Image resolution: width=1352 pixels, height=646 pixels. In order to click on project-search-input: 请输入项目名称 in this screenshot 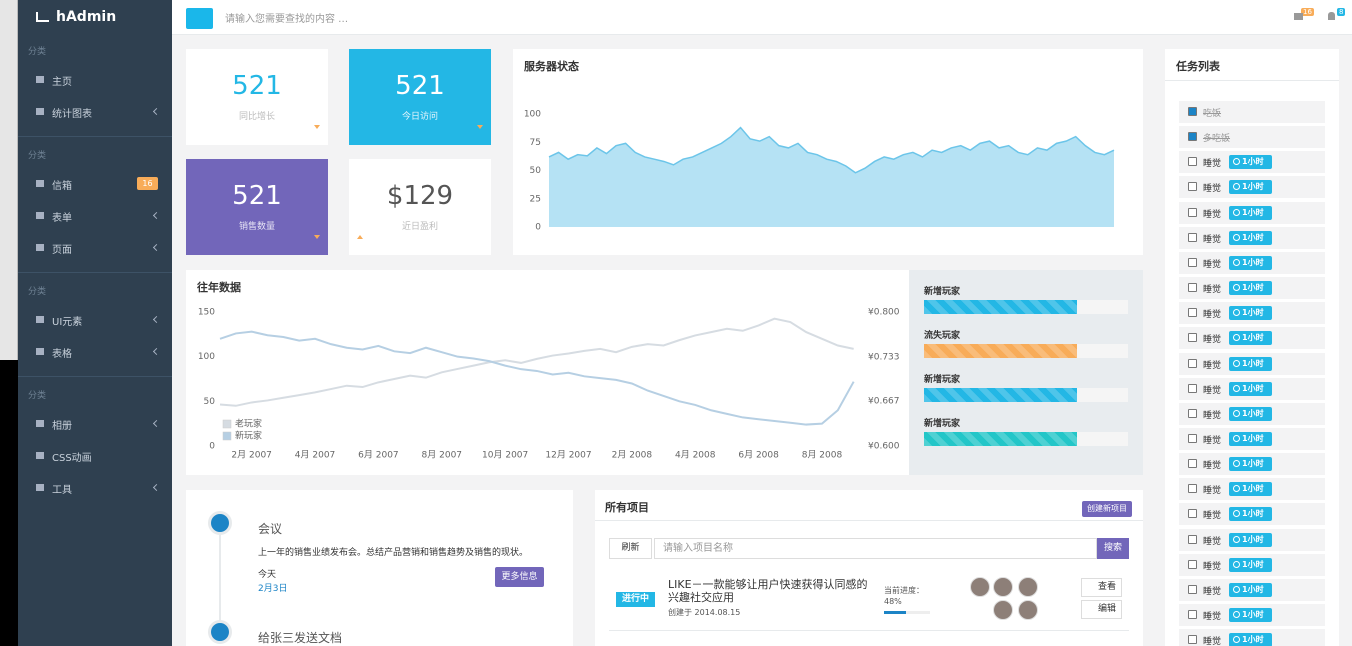, I will do `click(875, 548)`.